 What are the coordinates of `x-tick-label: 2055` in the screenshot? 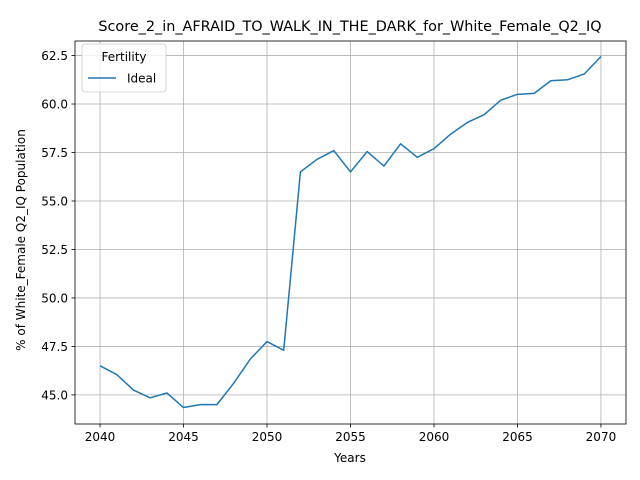 It's located at (350, 437).